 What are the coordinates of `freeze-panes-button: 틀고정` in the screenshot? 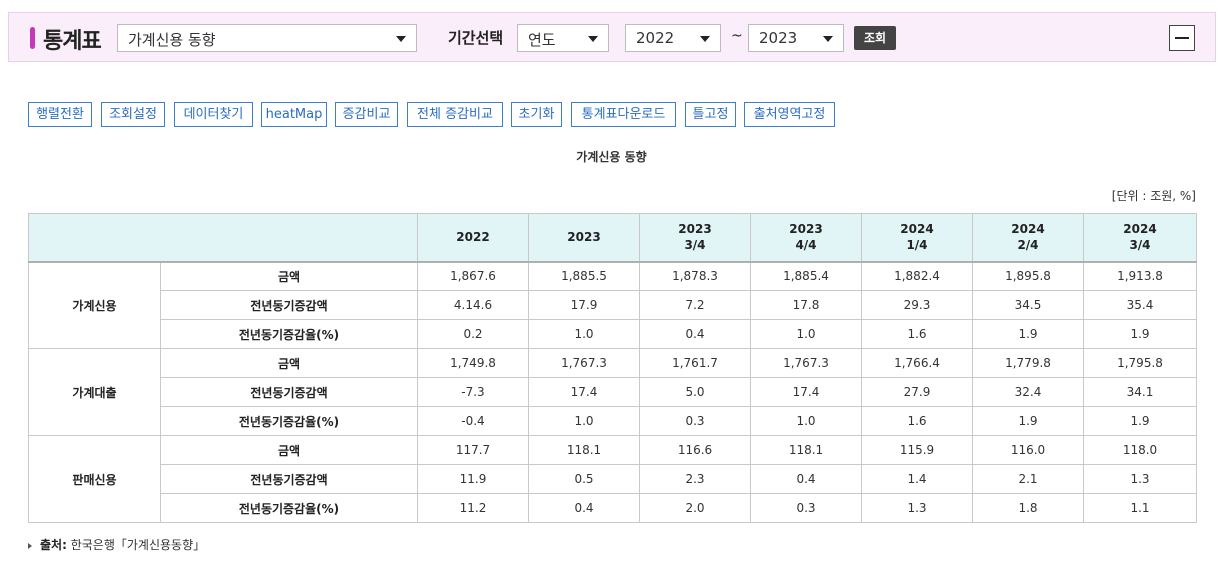 It's located at (710, 114).